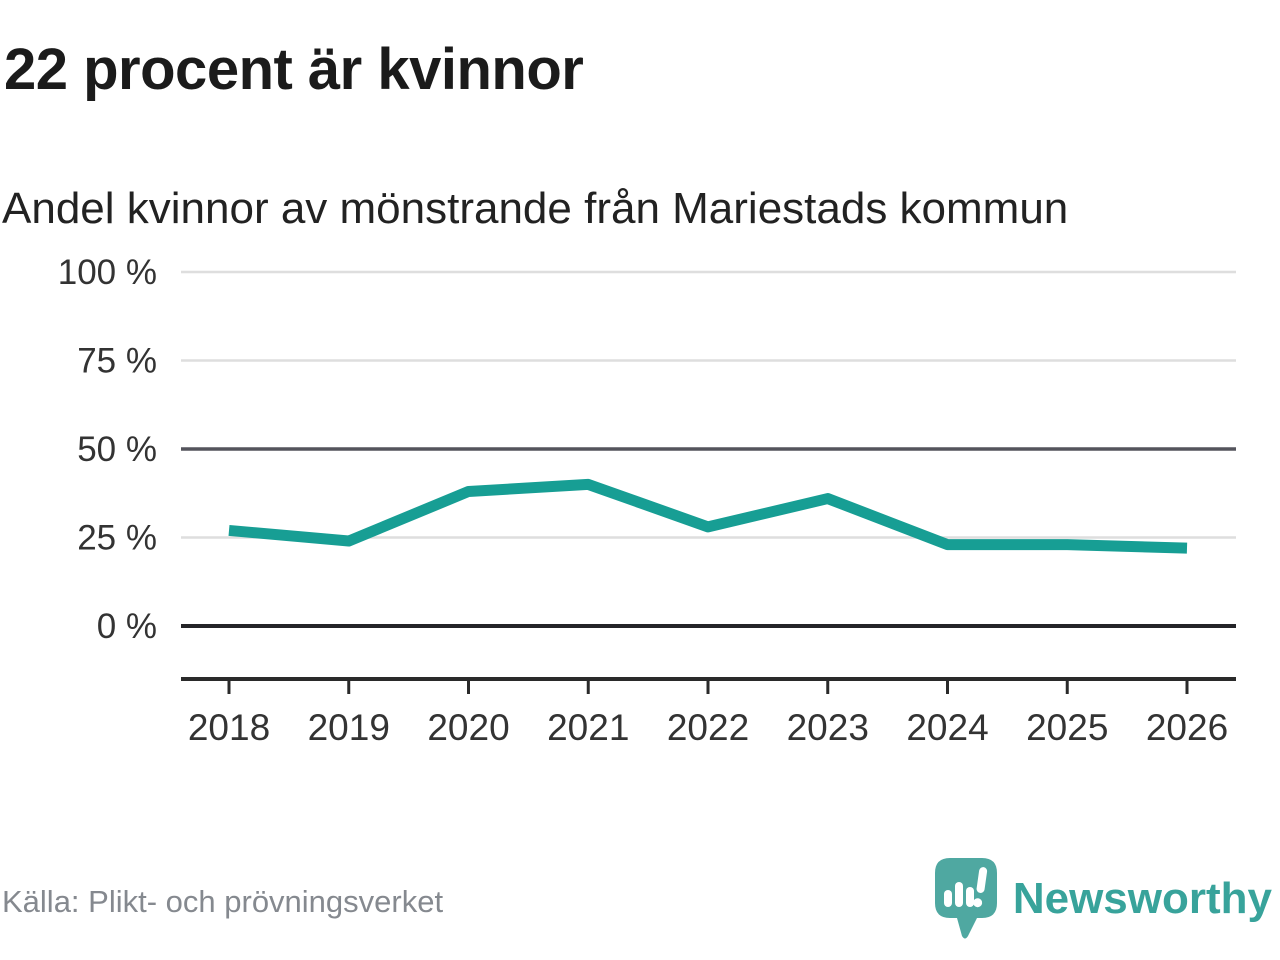  Describe the element at coordinates (127, 626) in the screenshot. I see `y-tick-label-0: 0 %` at that location.